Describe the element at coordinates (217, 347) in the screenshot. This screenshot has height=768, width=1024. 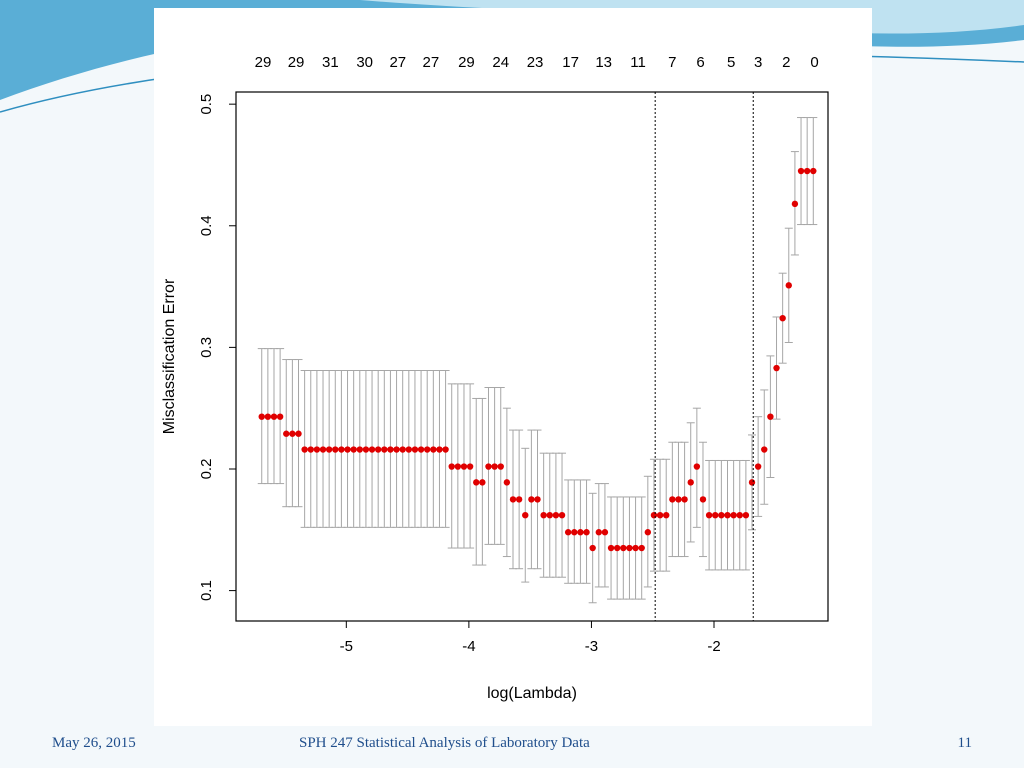
I see `y-axis-ticks: 0.1 0.2 0.3 0.4 0.5` at that location.